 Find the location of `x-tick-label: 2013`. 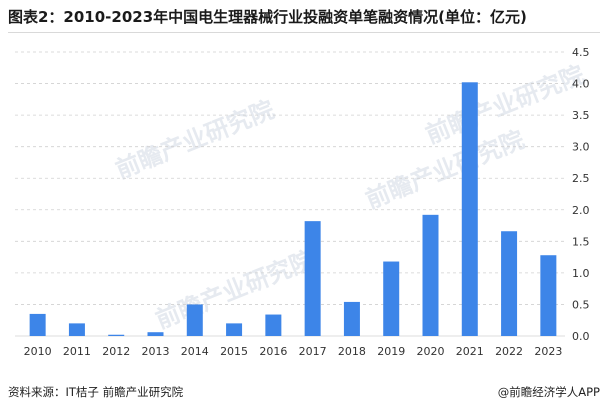

x-tick-label: 2013 is located at coordinates (156, 351).